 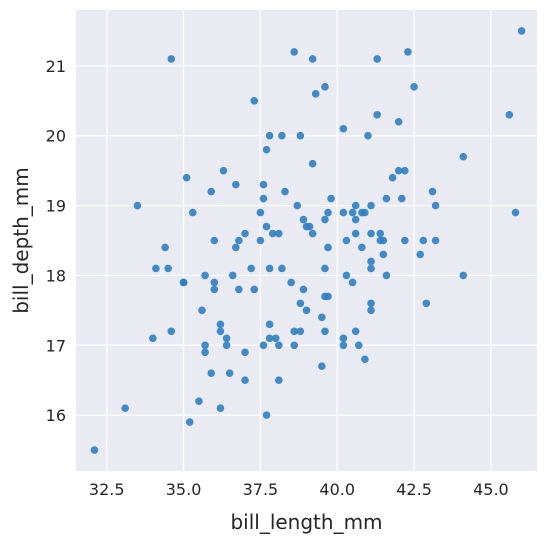 What do you see at coordinates (56, 66) in the screenshot?
I see `y-tick-label: 21` at bounding box center [56, 66].